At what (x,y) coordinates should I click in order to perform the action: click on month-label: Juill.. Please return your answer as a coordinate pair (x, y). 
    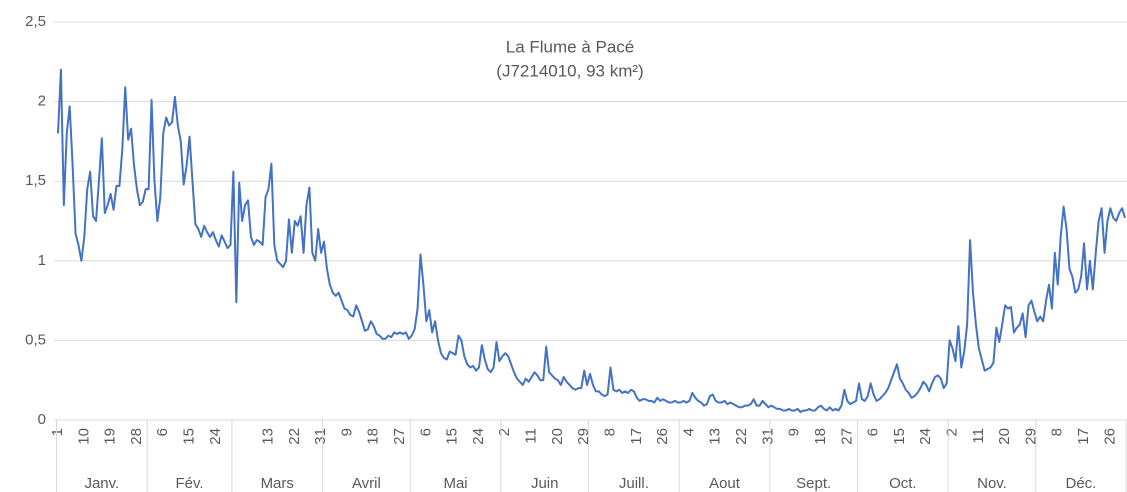
    Looking at the image, I should click on (634, 483).